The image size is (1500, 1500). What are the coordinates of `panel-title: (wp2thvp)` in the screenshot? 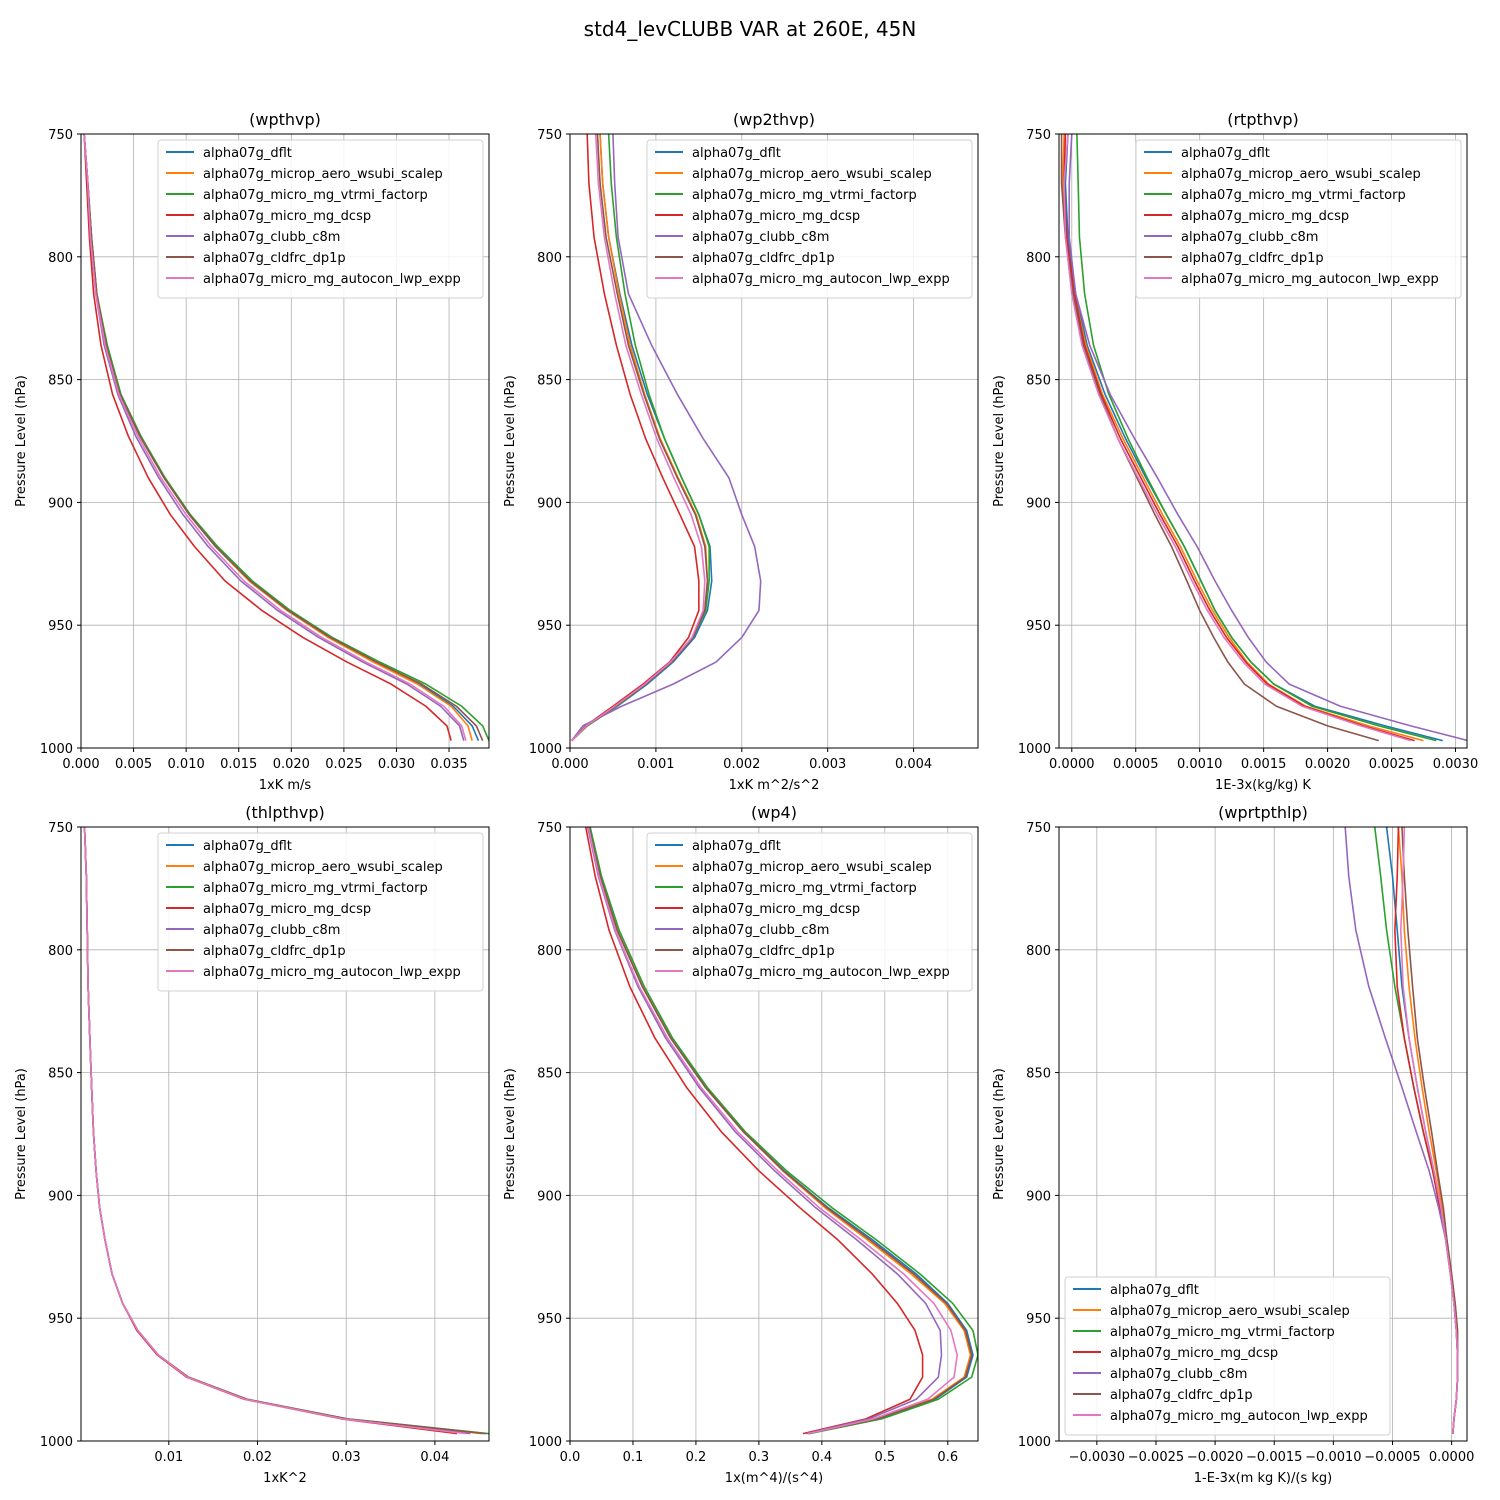 It's located at (774, 119).